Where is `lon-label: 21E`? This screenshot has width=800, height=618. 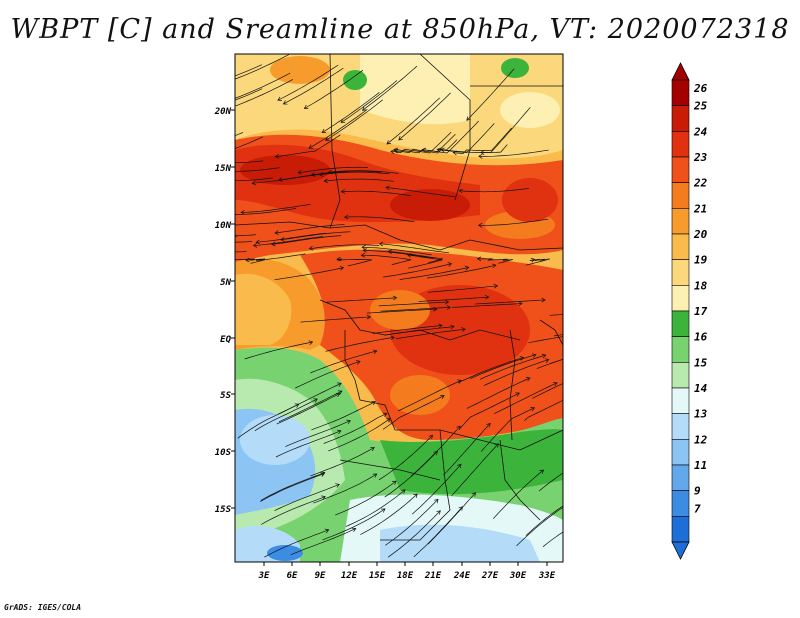
lon-label: 21E is located at coordinates (433, 576).